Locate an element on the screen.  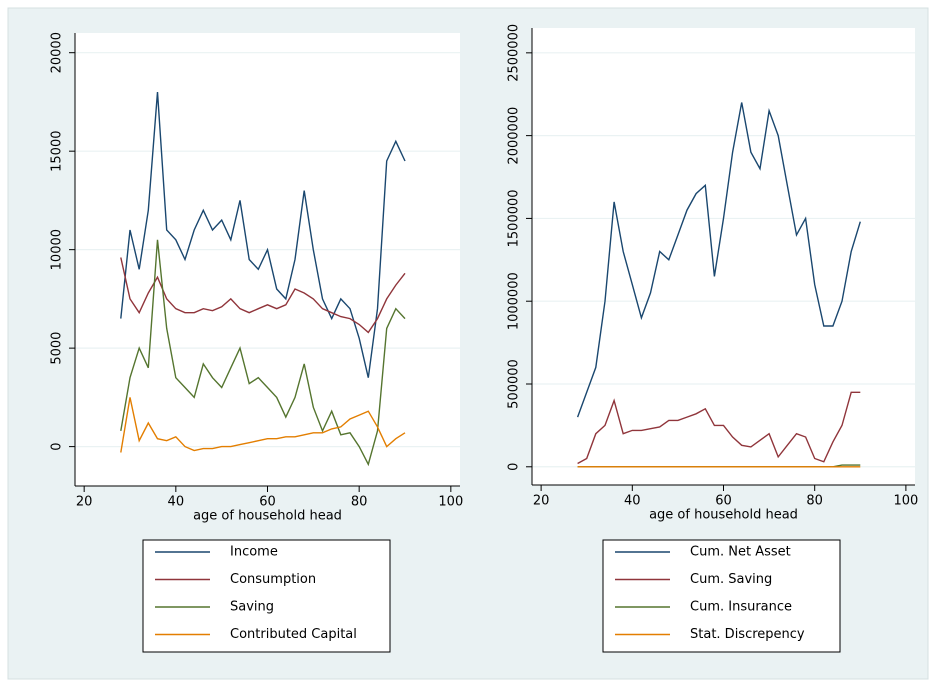
legend-label: Cum. Saving is located at coordinates (731, 579).